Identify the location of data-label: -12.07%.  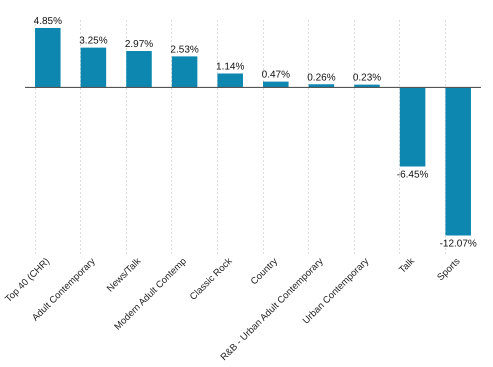
(458, 244).